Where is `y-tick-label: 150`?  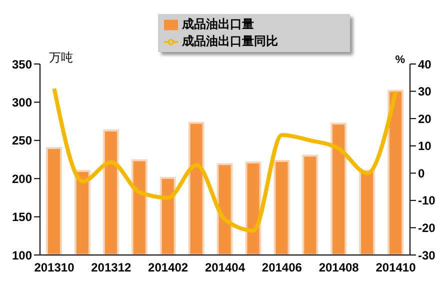
y-tick-label: 150 is located at coordinates (22, 217).